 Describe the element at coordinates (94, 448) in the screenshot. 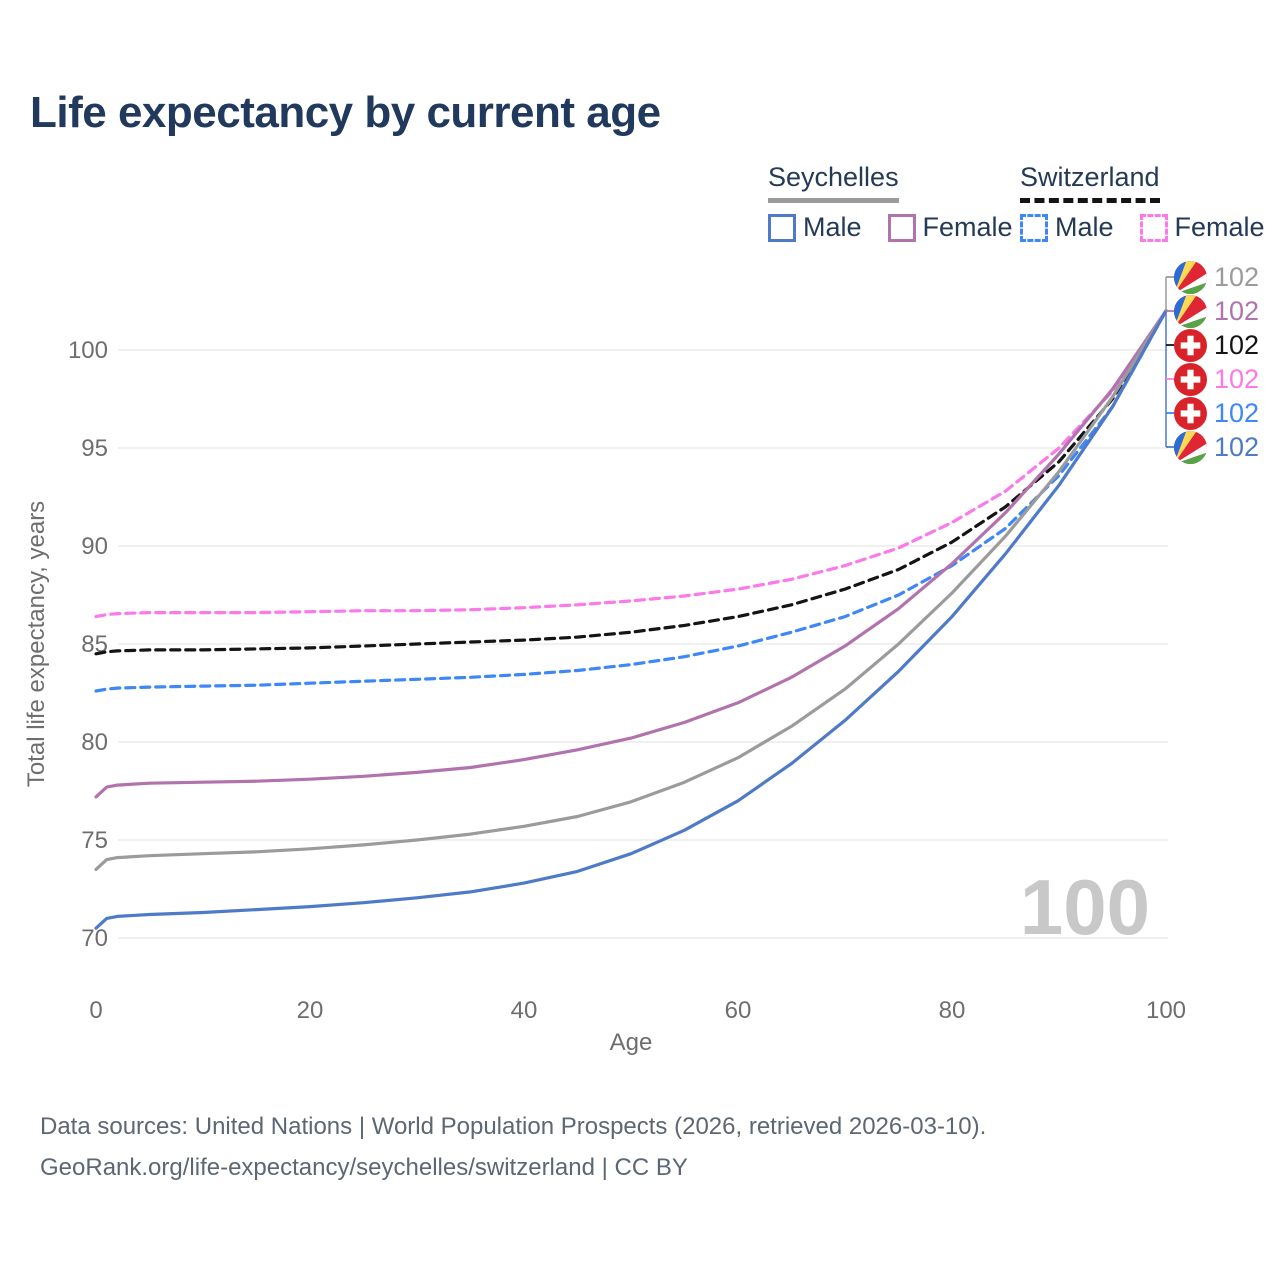

I see `y-tick-label: 95` at that location.